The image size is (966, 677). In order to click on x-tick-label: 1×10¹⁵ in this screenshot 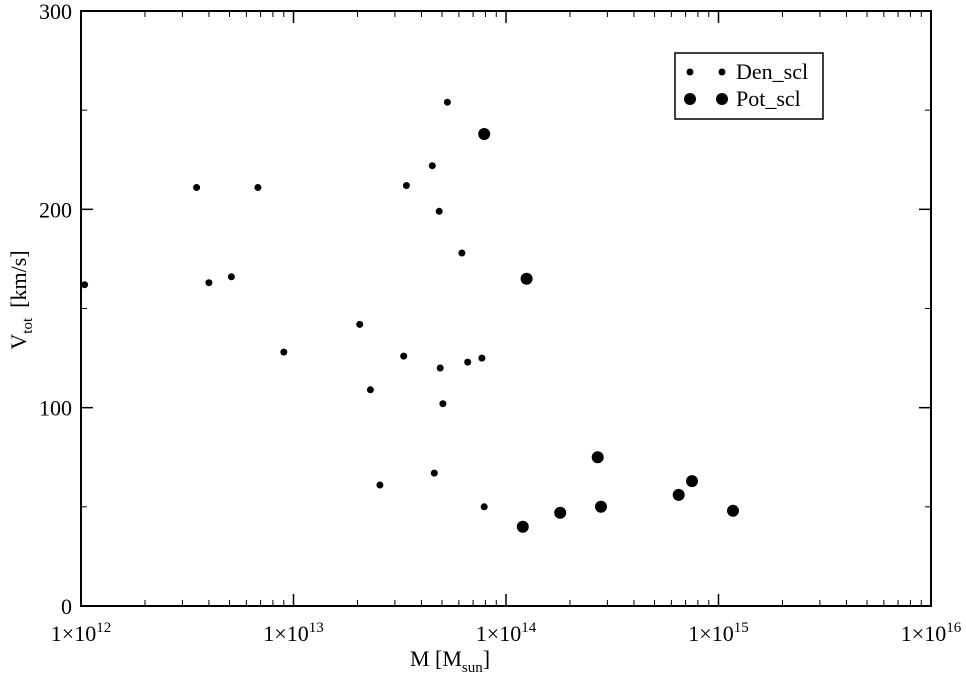, I will do `click(718, 633)`.